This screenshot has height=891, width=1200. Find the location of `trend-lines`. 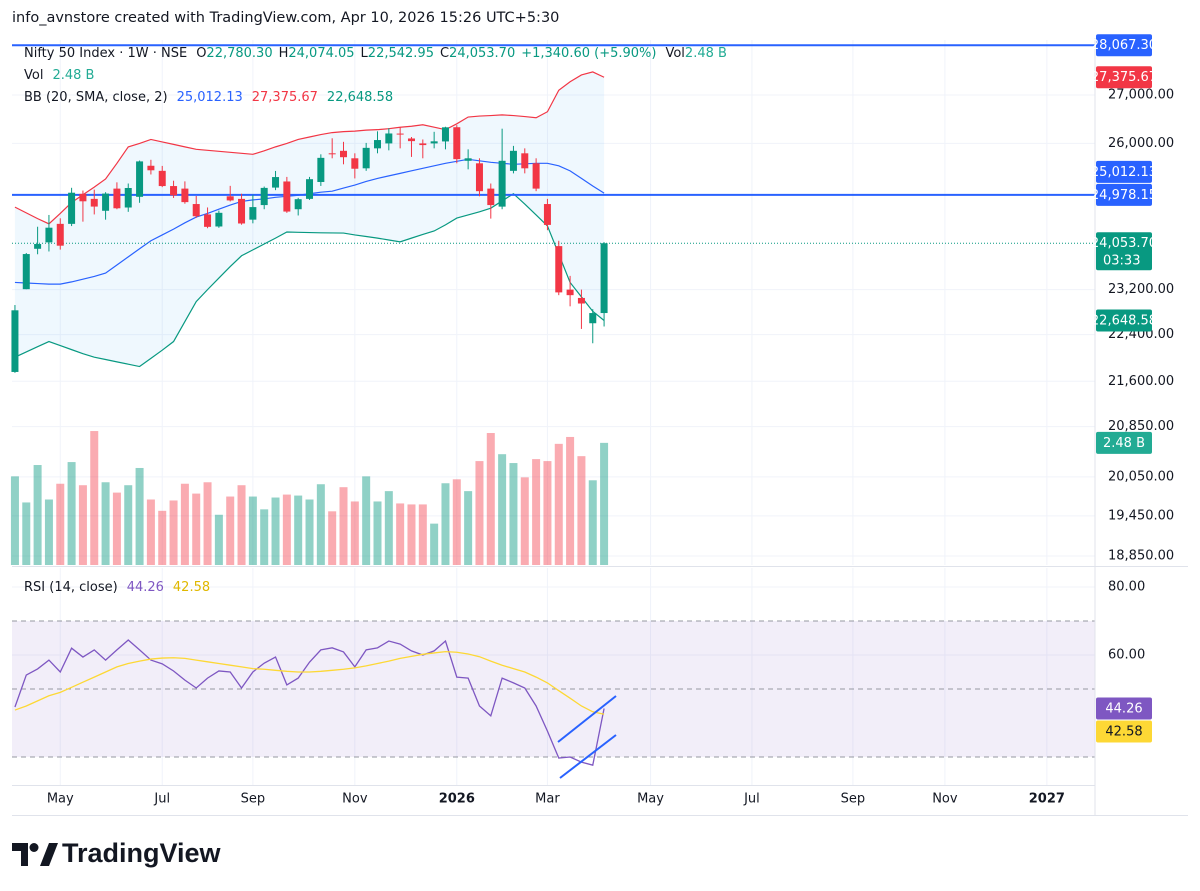

trend-lines is located at coordinates (587, 737).